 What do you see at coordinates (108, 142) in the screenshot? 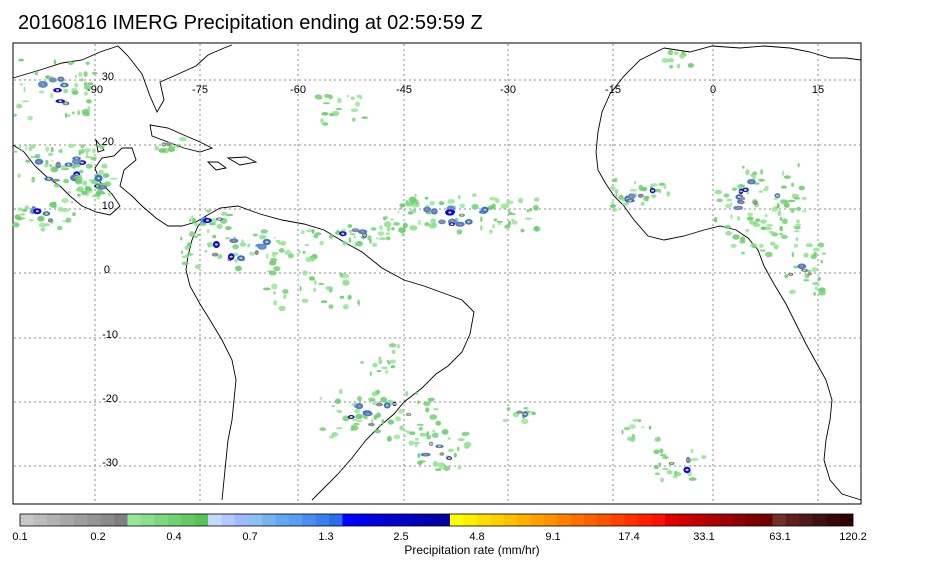
I see `lat-label: 20` at bounding box center [108, 142].